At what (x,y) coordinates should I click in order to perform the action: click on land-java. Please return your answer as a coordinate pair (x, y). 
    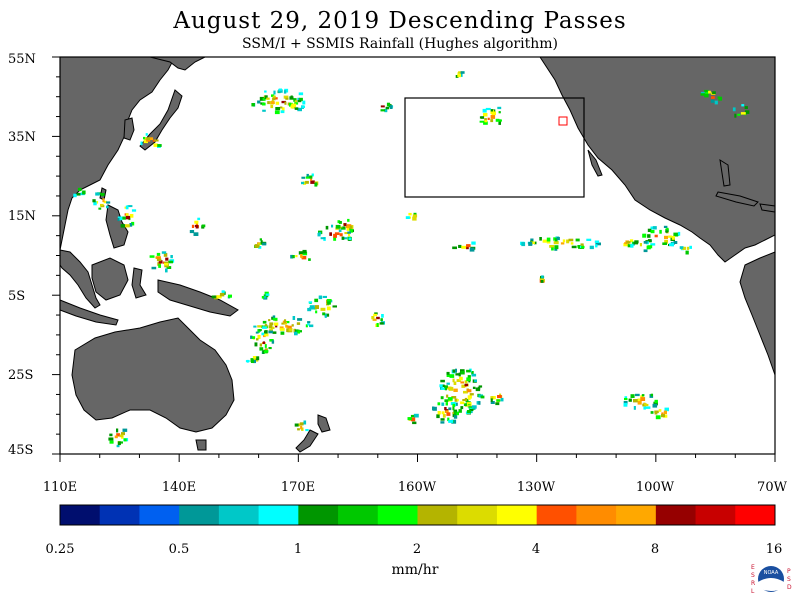
    Looking at the image, I should click on (89, 312).